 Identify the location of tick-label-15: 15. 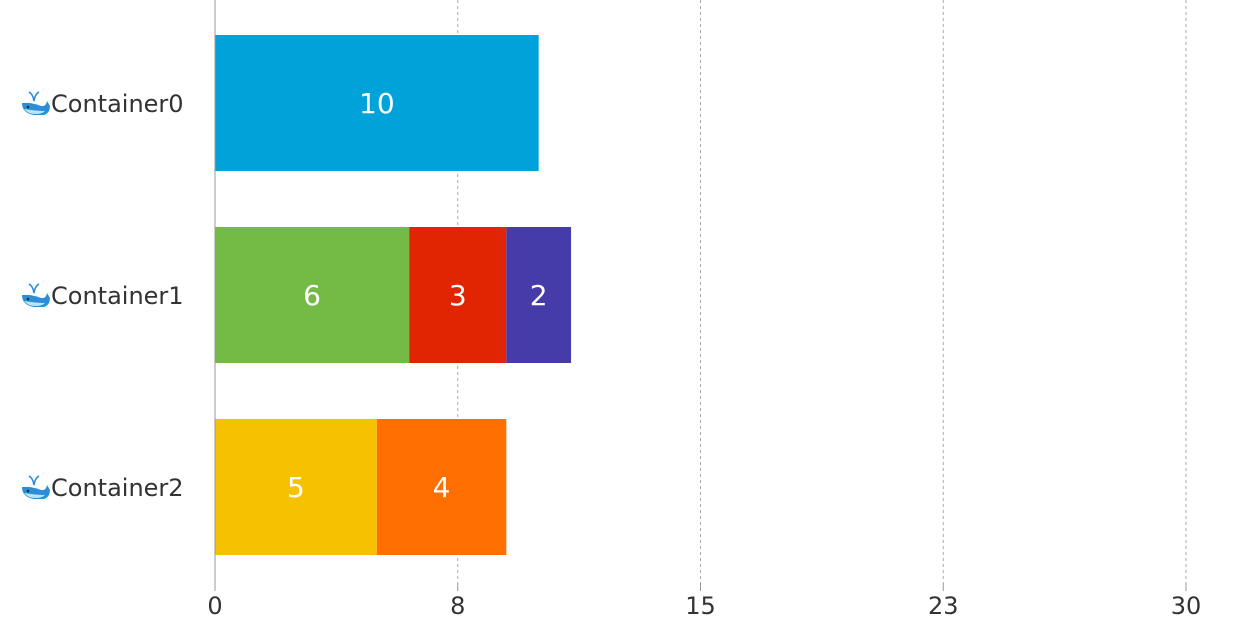
(700, 606).